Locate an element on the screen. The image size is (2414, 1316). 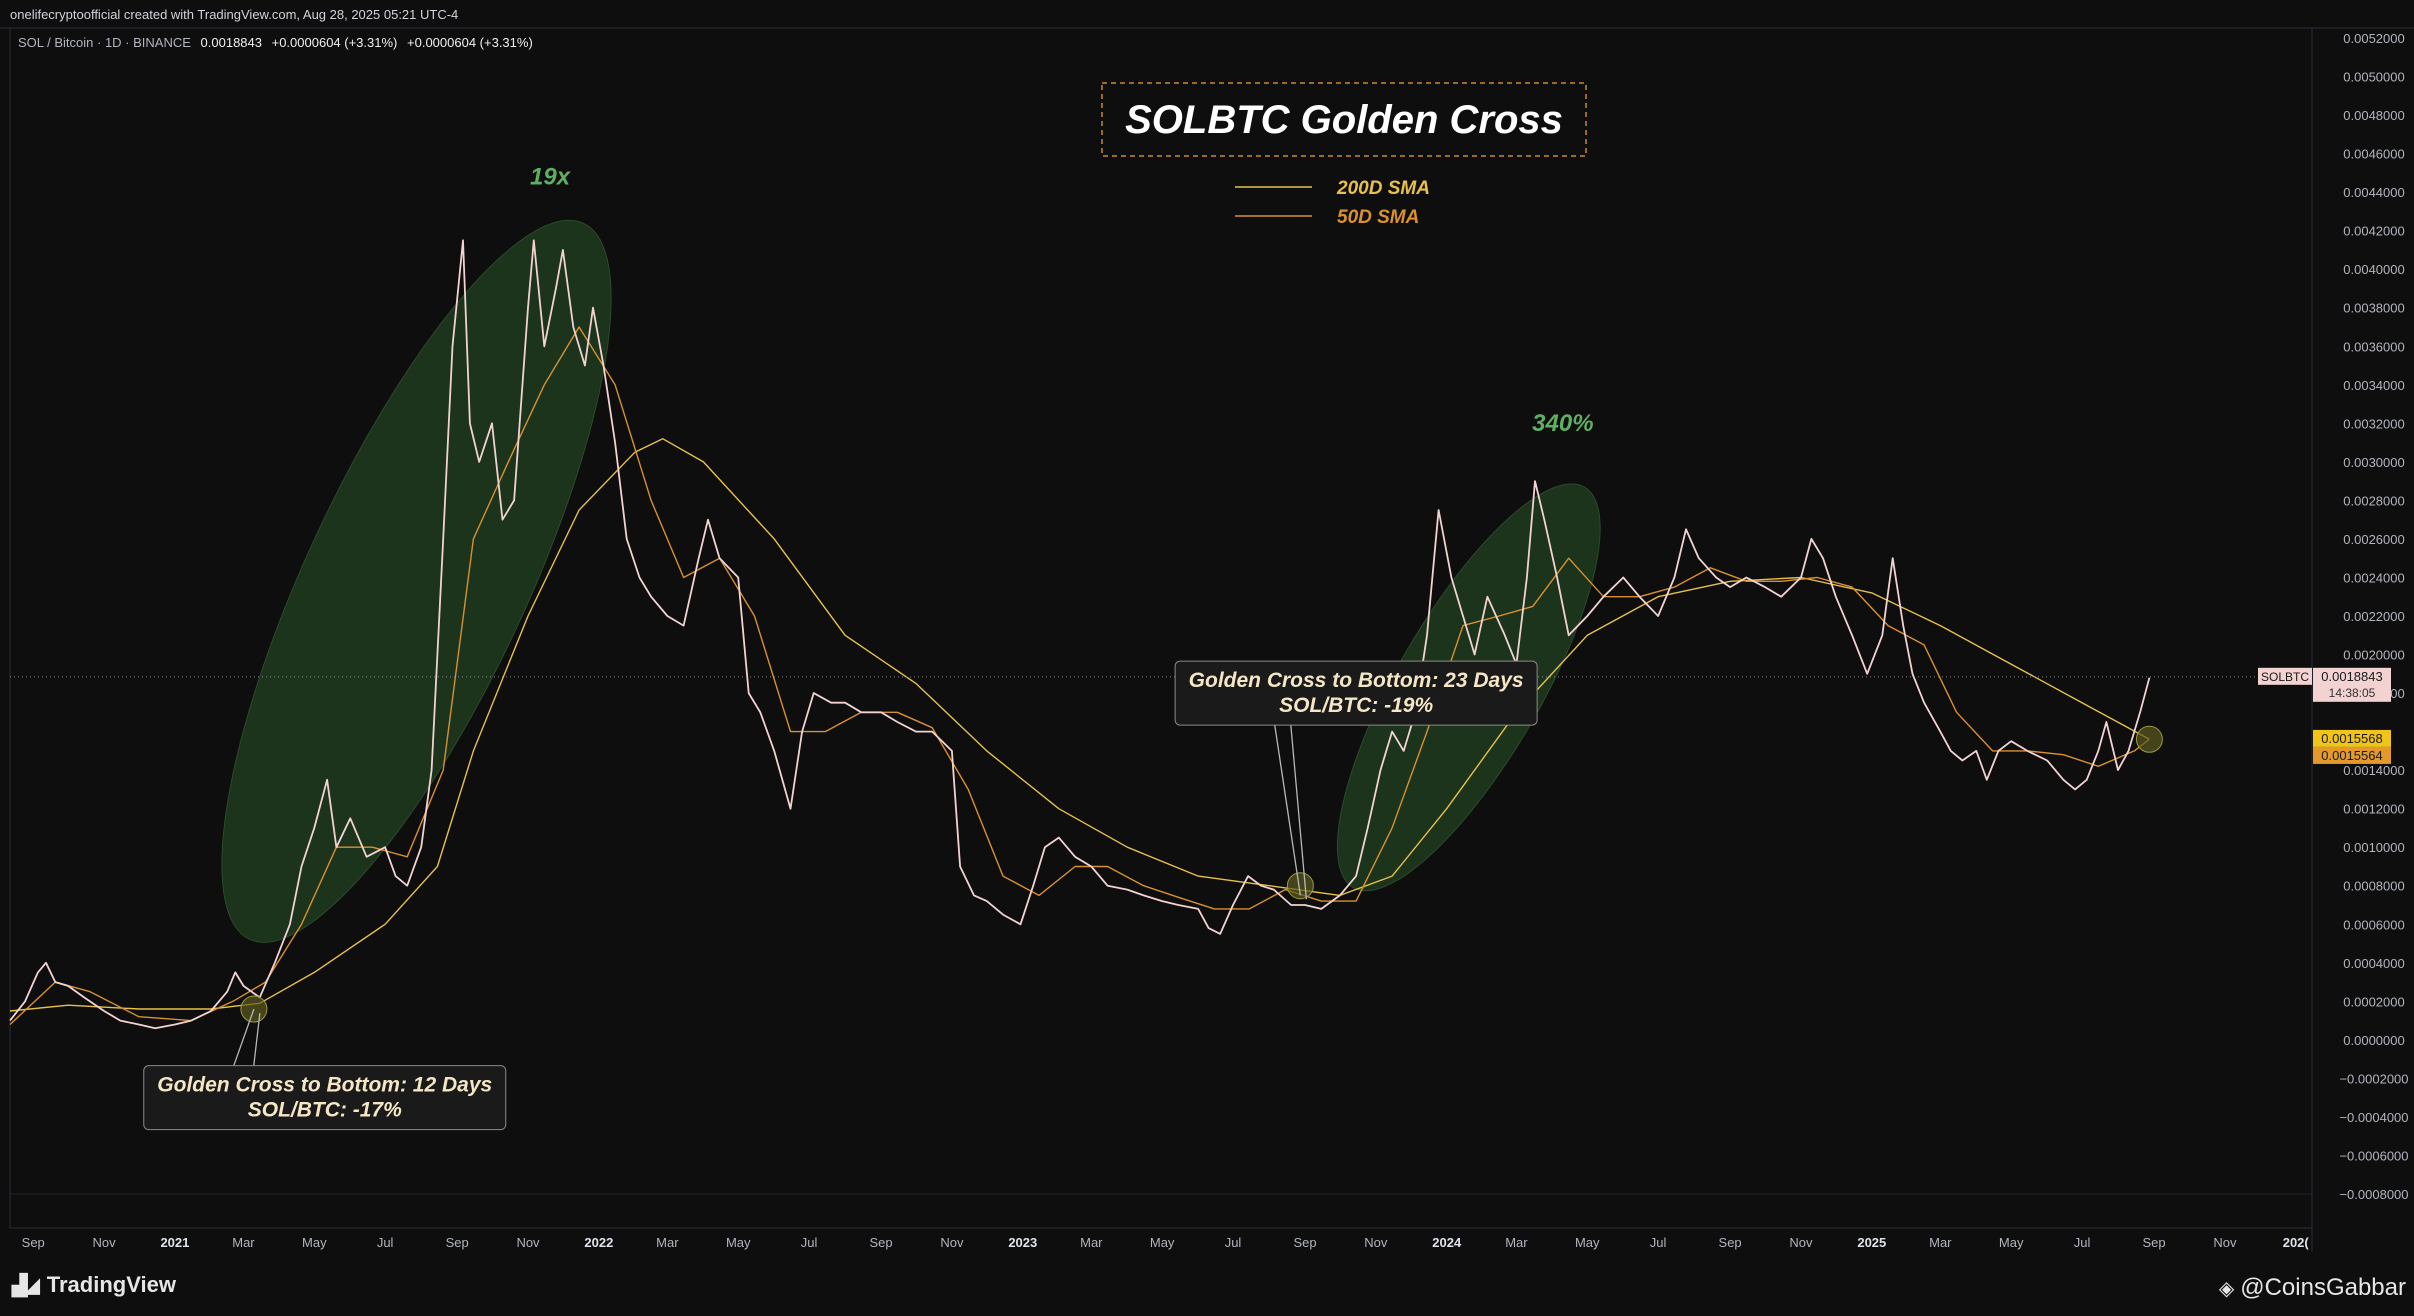
y-tick-label-20: 0.0010000 is located at coordinates (2373, 847).